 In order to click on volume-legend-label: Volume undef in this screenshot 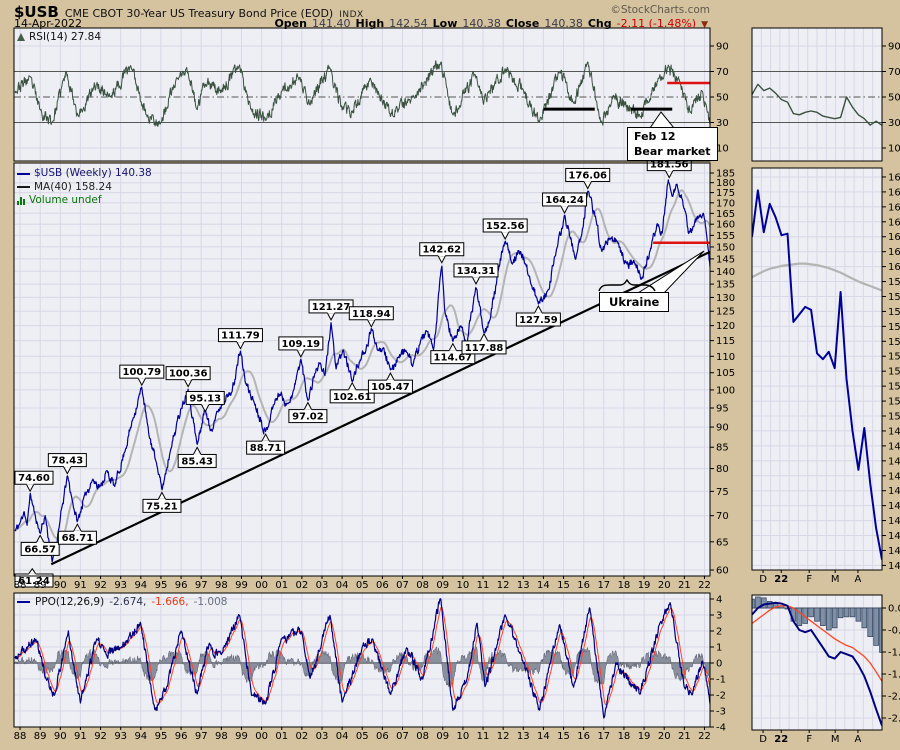, I will do `click(65, 200)`.